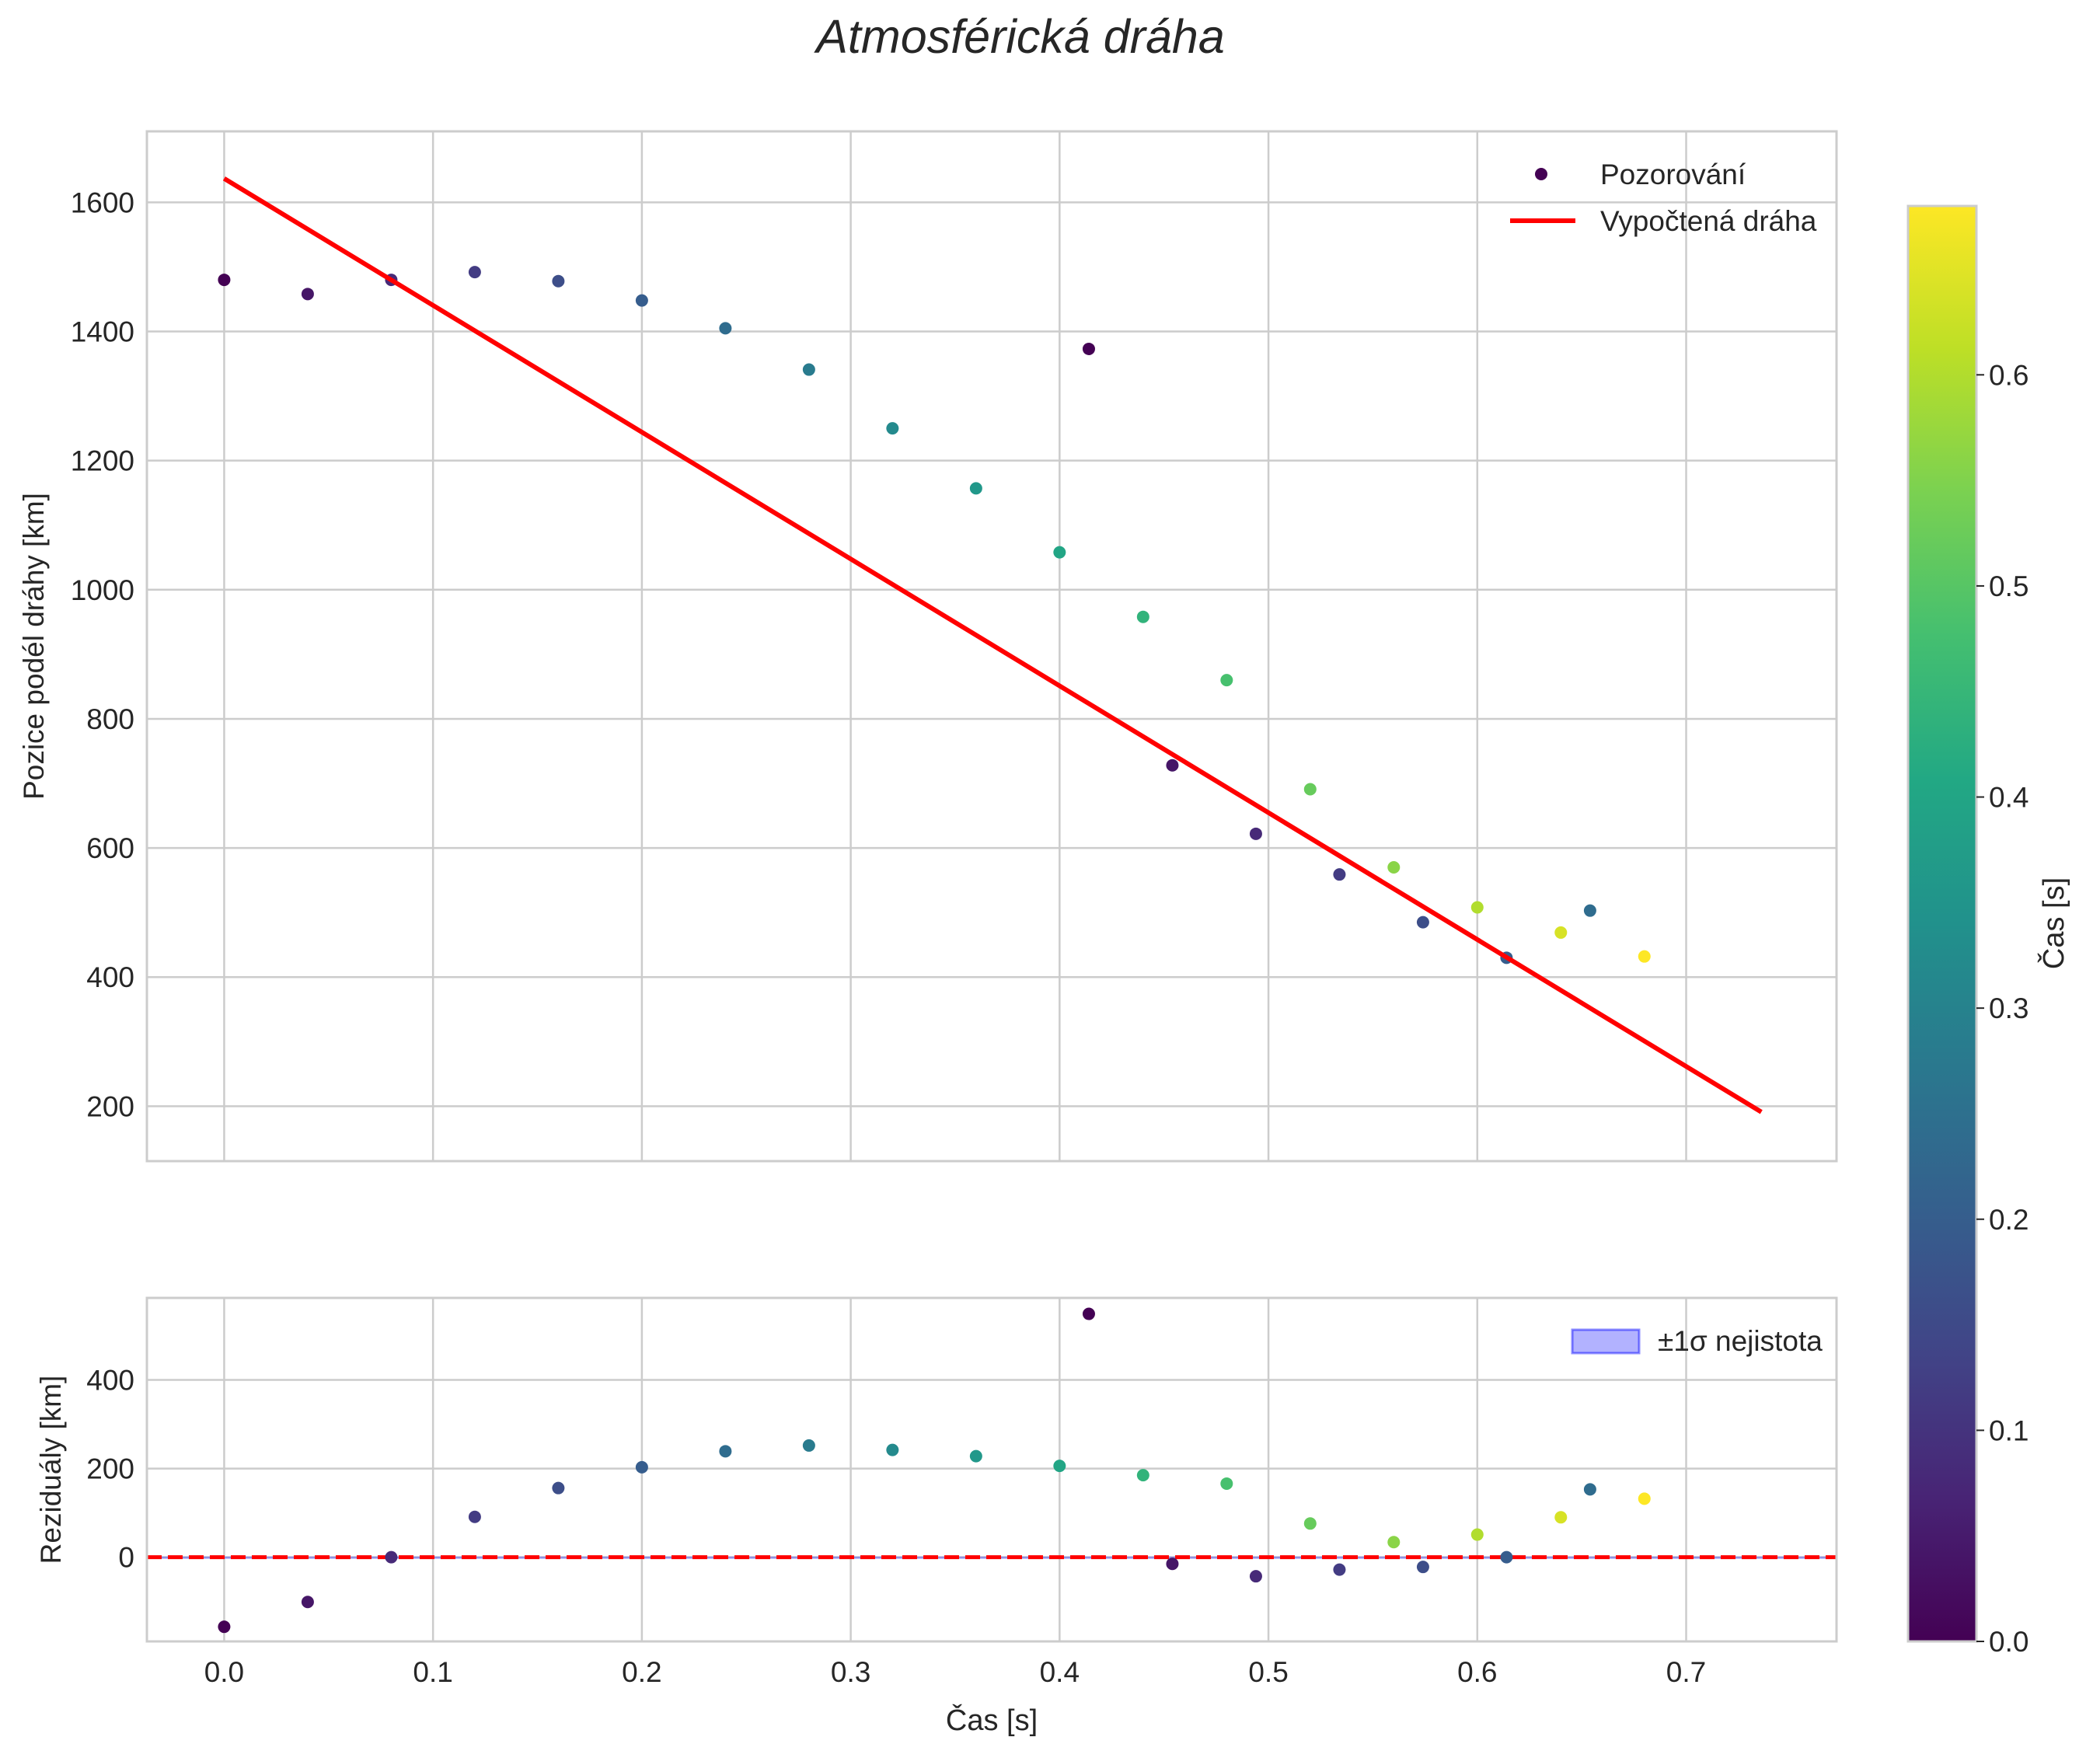 This screenshot has width=2100, height=1751. I want to click on colorbar-ticks: 0.0 0.1 0.2 0.3 0.4 0.5 0.6, so click(2002, 1008).